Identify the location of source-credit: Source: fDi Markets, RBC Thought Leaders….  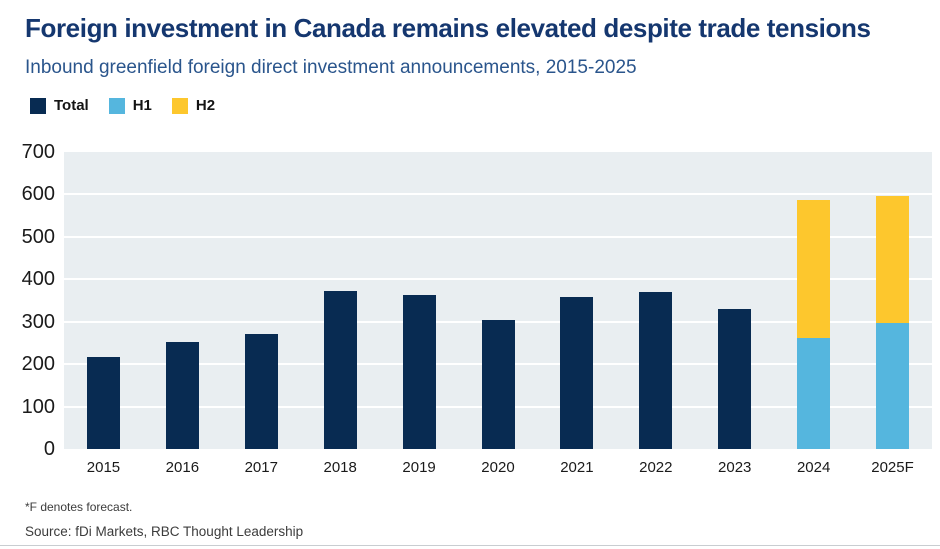
(164, 531).